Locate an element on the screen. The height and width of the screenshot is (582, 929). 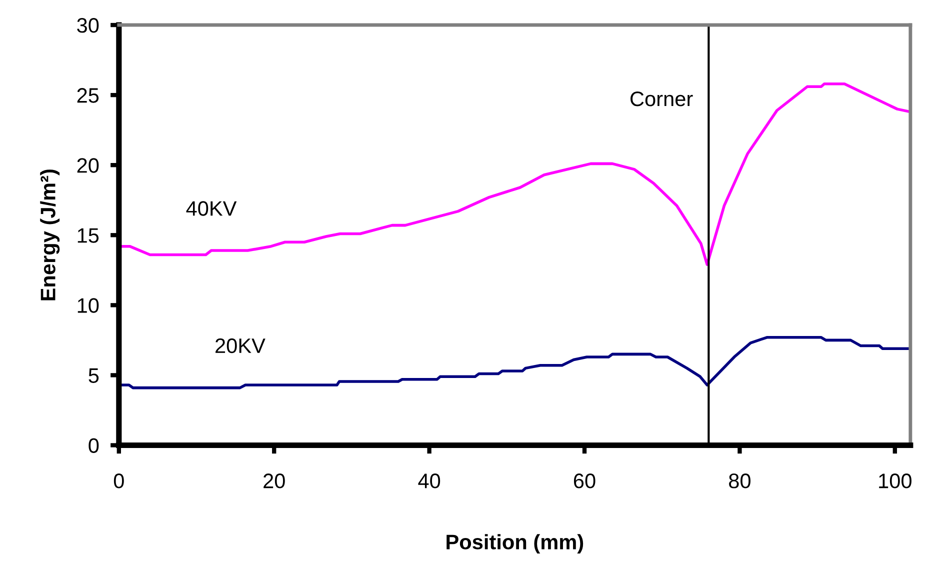
y-tick-label: 15 is located at coordinates (88, 235).